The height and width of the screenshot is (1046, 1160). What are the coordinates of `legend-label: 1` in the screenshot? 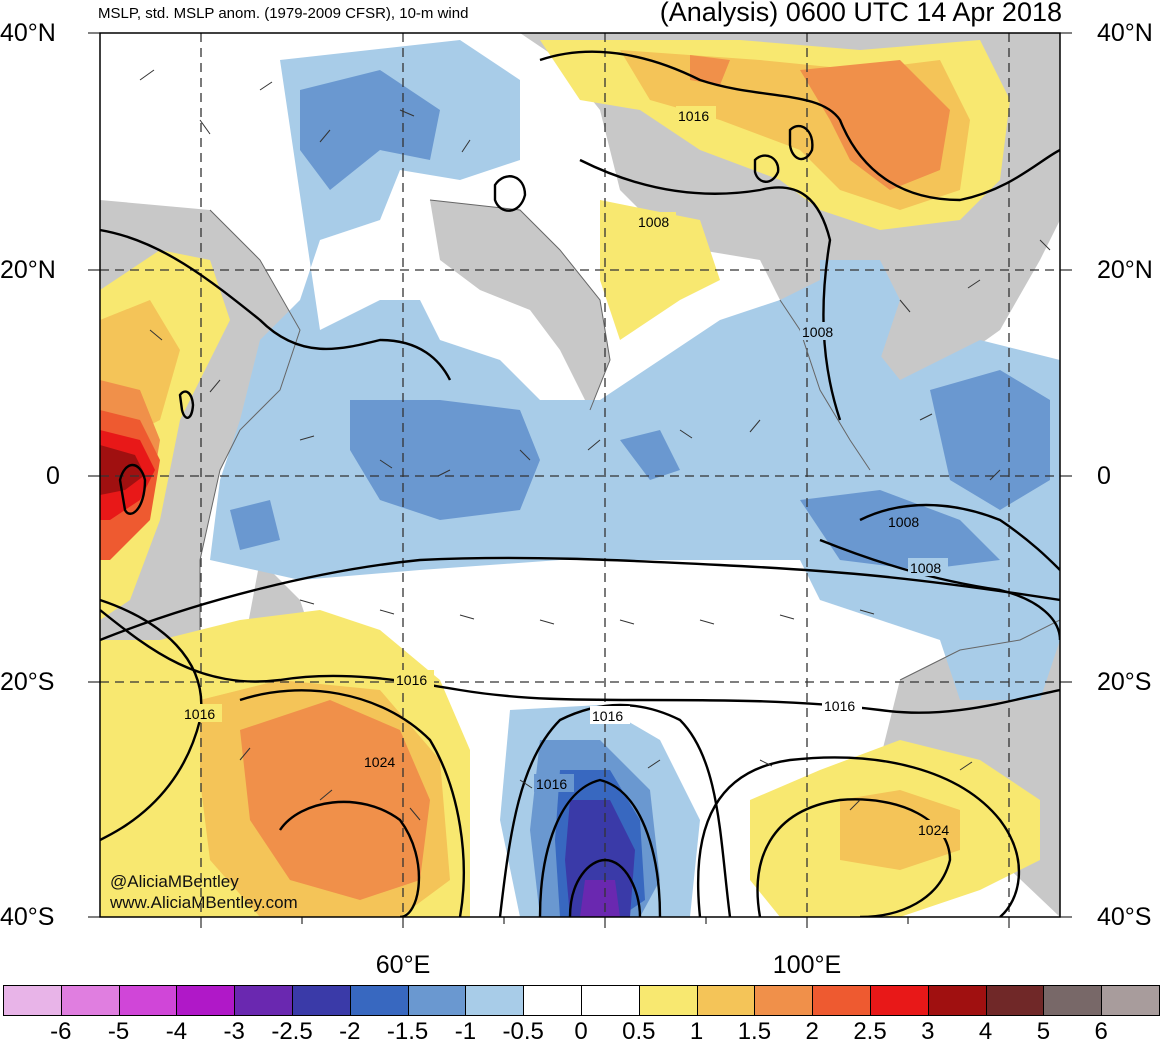 It's located at (696, 1031).